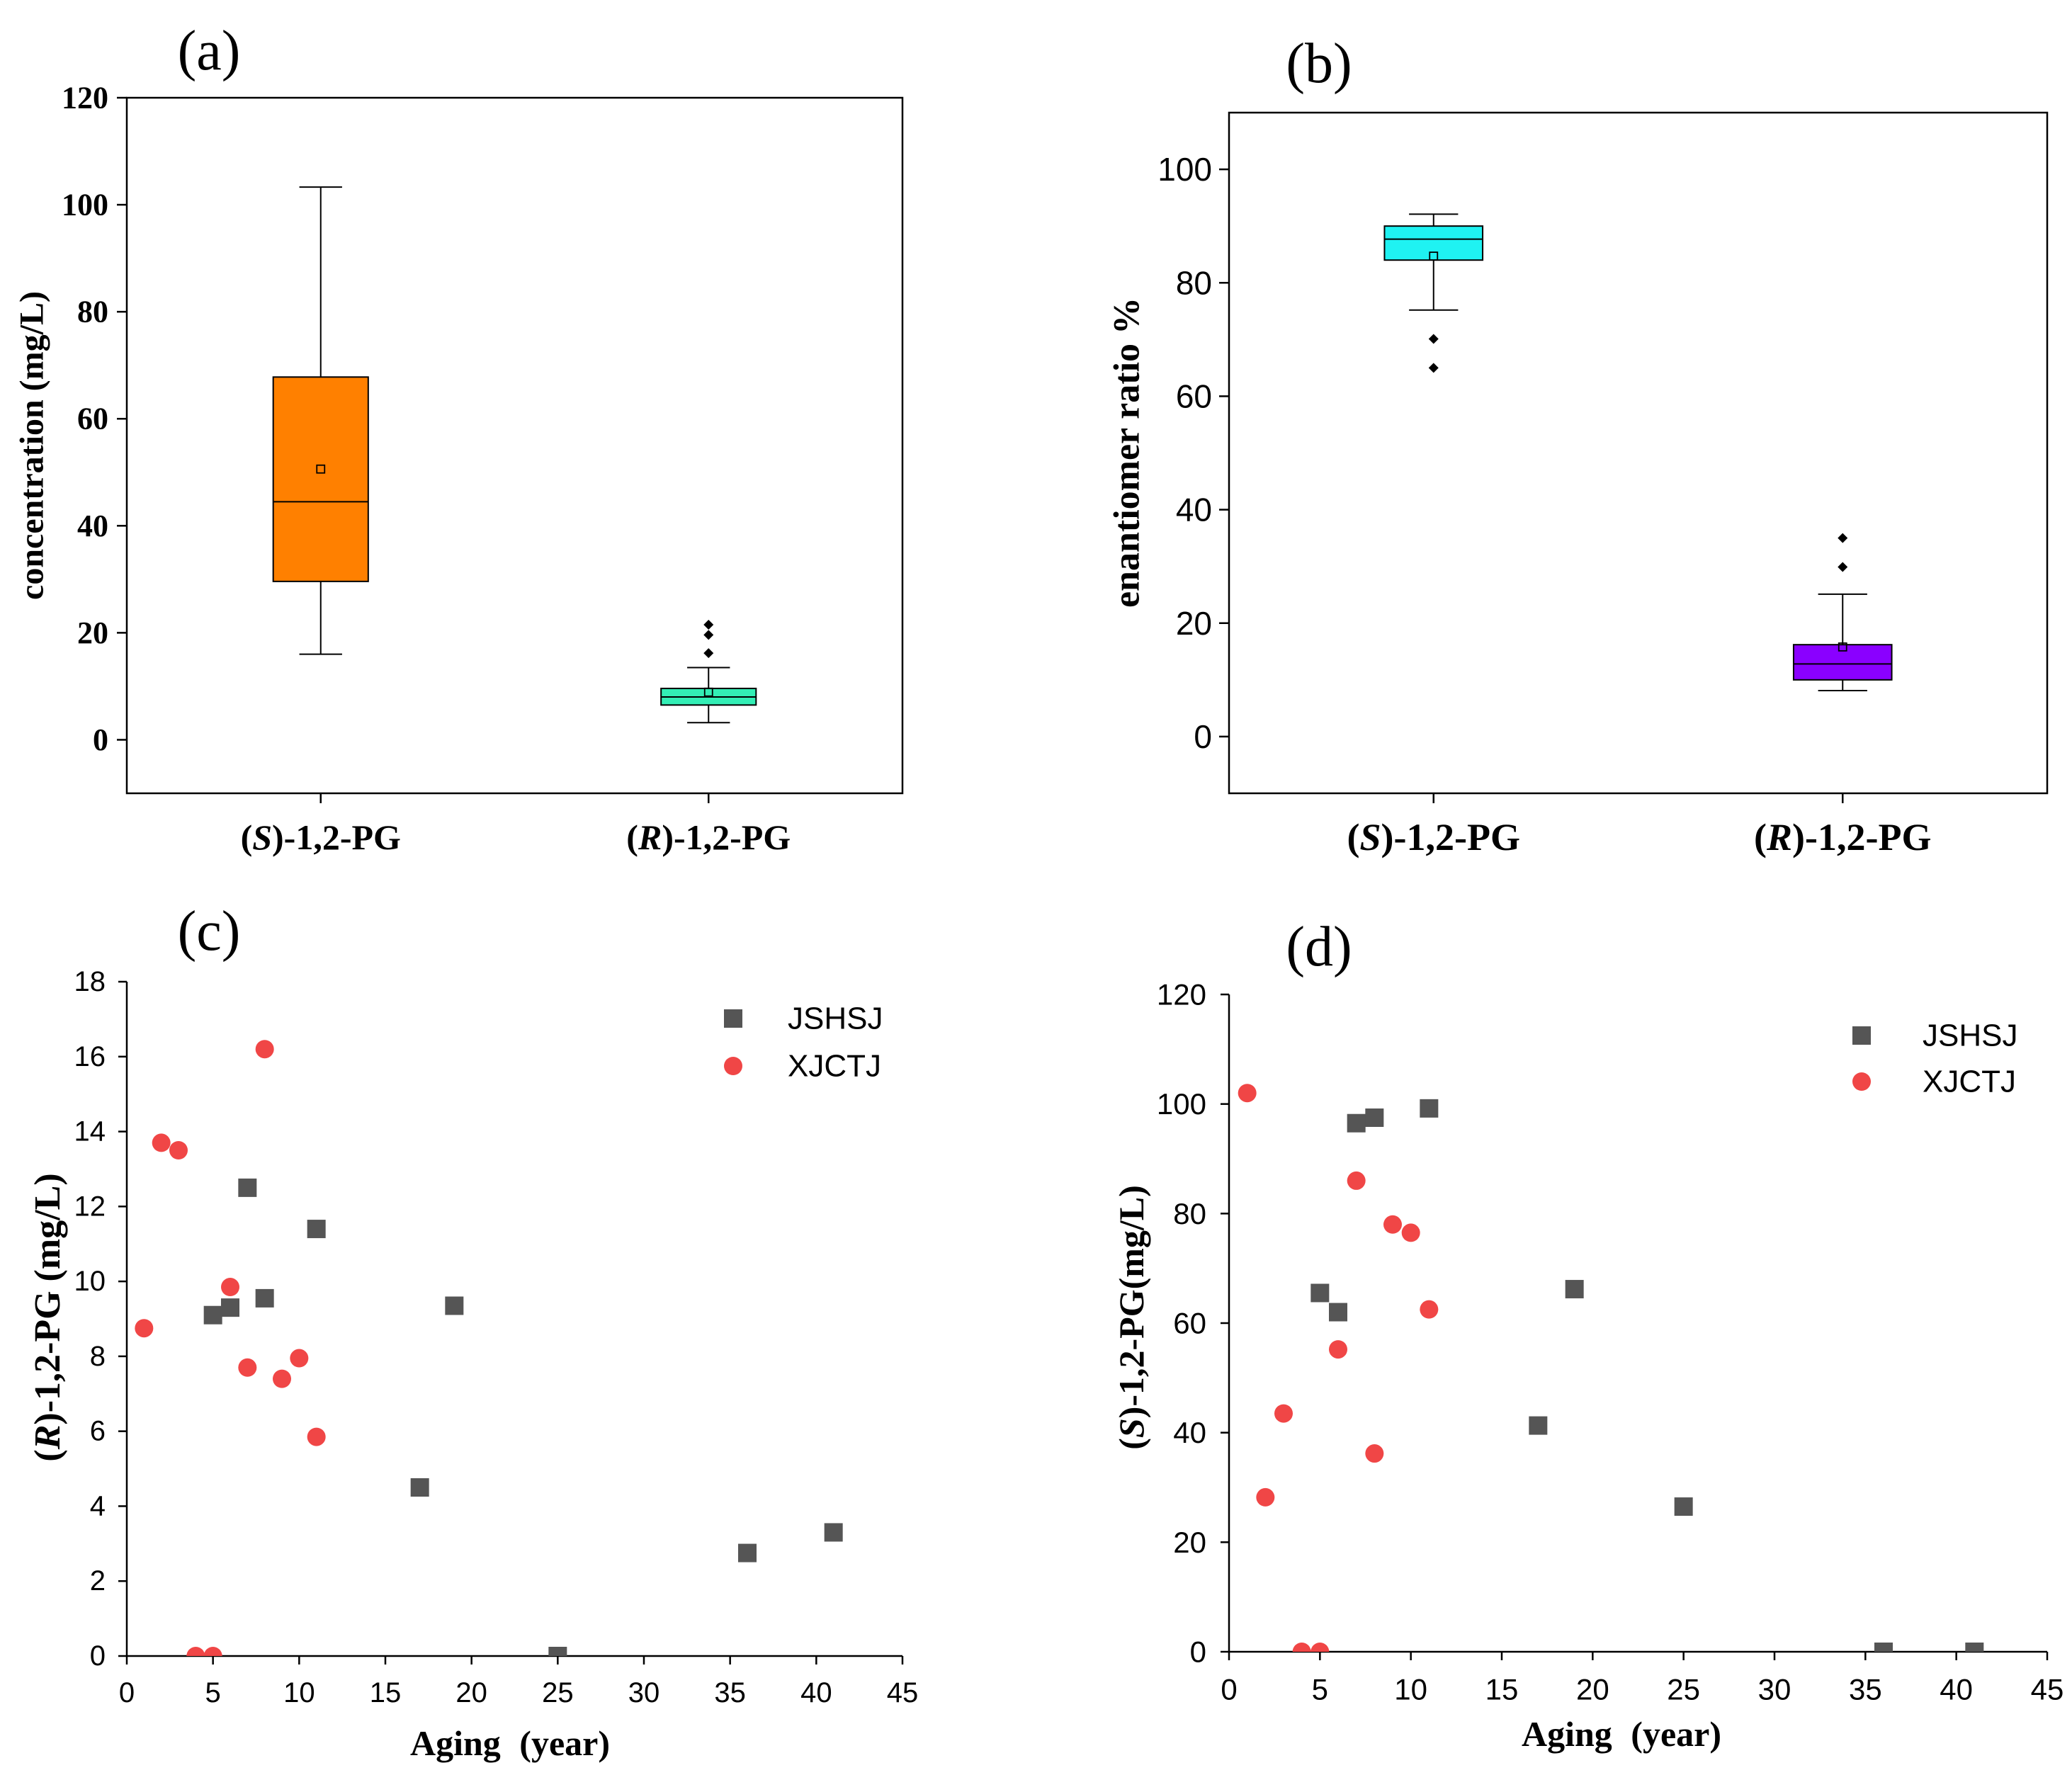 Image resolution: width=2072 pixels, height=1775 pixels. Describe the element at coordinates (514, 445) in the screenshot. I see `plot-frame` at that location.